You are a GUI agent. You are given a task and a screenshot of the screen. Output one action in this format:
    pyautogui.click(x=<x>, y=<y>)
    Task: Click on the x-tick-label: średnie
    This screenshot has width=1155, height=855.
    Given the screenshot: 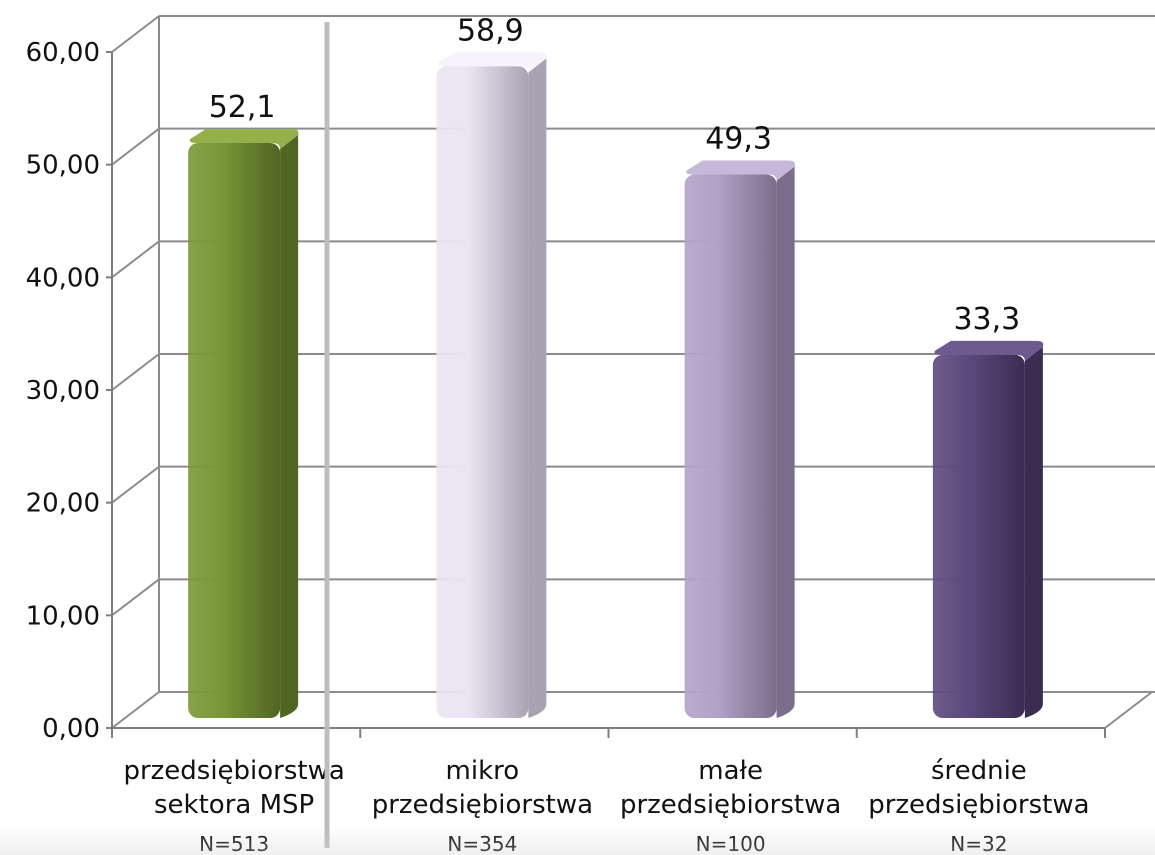 What is the action you would take?
    pyautogui.click(x=979, y=771)
    